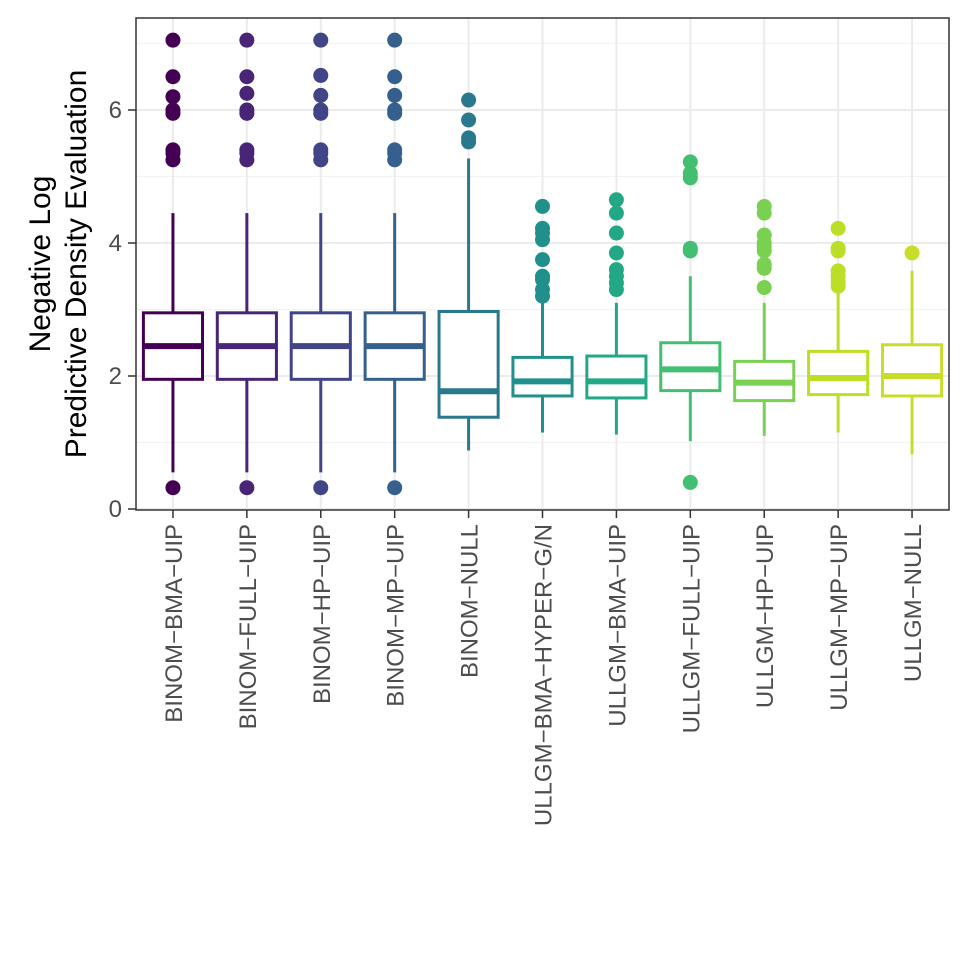  What do you see at coordinates (322, 614) in the screenshot?
I see `x-tick-label: BINOM−HP−UIP` at bounding box center [322, 614].